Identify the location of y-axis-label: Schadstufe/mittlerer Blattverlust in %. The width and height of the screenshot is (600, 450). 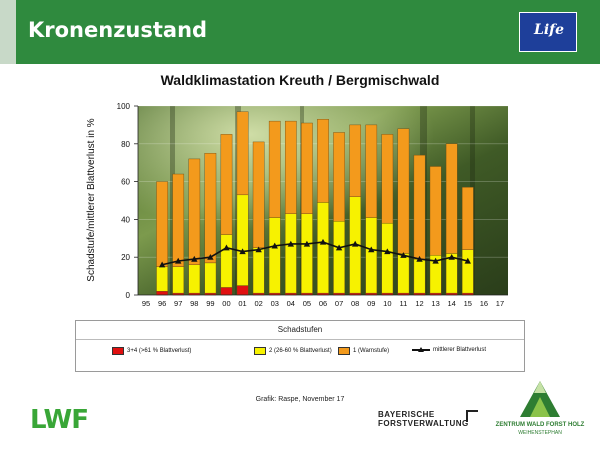
(91, 200).